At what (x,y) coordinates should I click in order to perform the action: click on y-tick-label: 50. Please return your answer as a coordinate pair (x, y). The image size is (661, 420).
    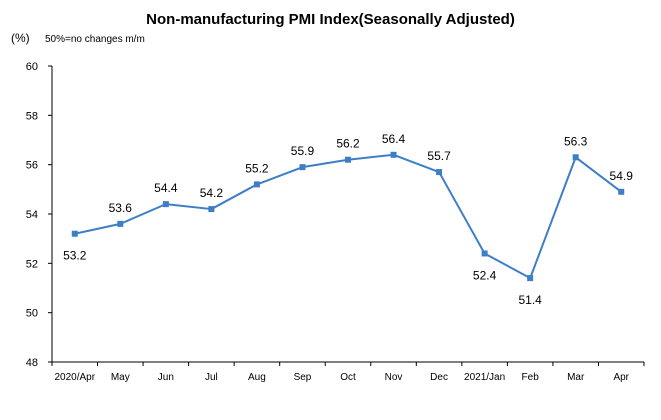
    Looking at the image, I should click on (32, 314).